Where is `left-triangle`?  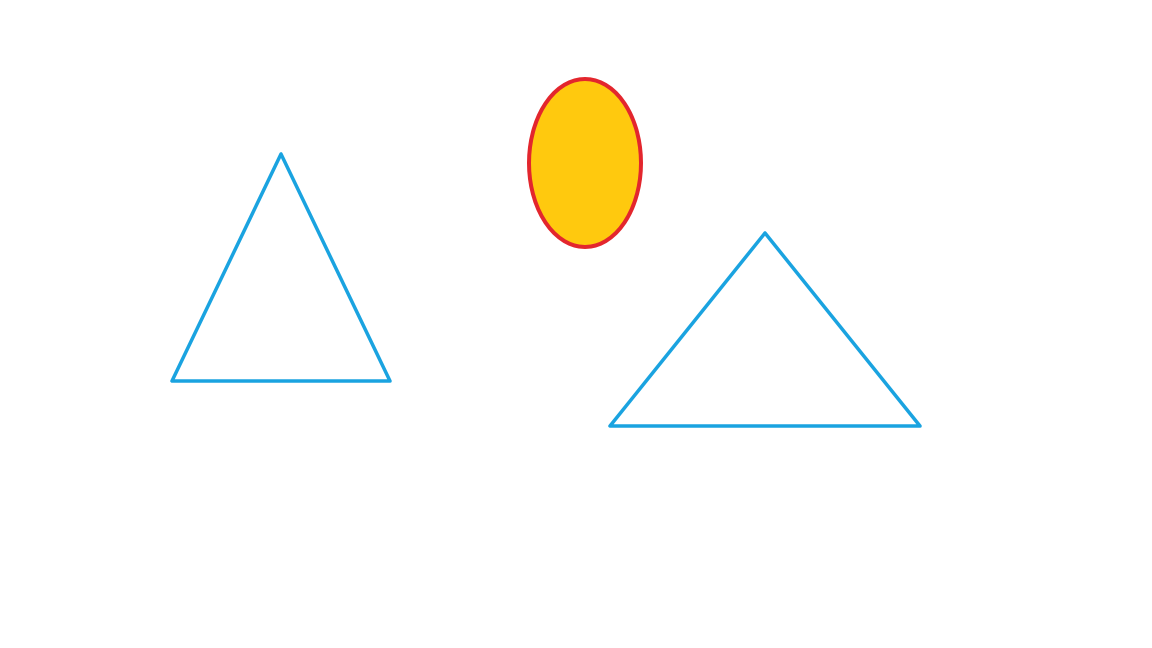 left-triangle is located at coordinates (281, 267).